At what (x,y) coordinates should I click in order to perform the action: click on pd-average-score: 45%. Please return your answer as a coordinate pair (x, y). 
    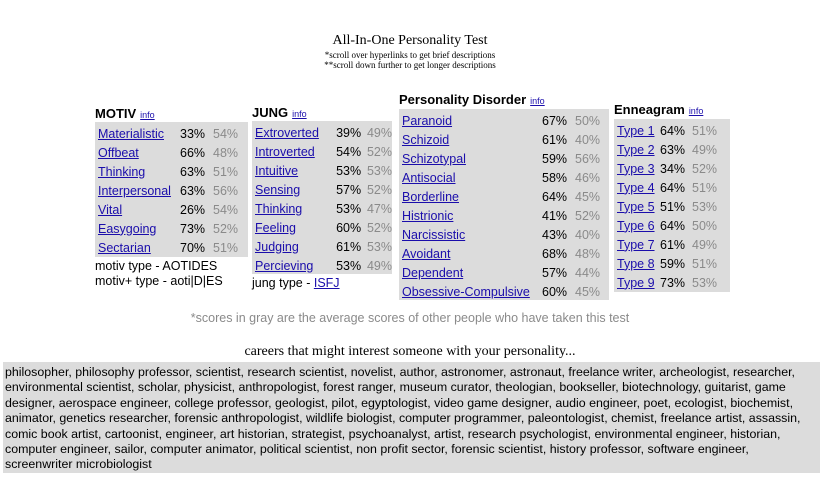
    Looking at the image, I should click on (588, 291).